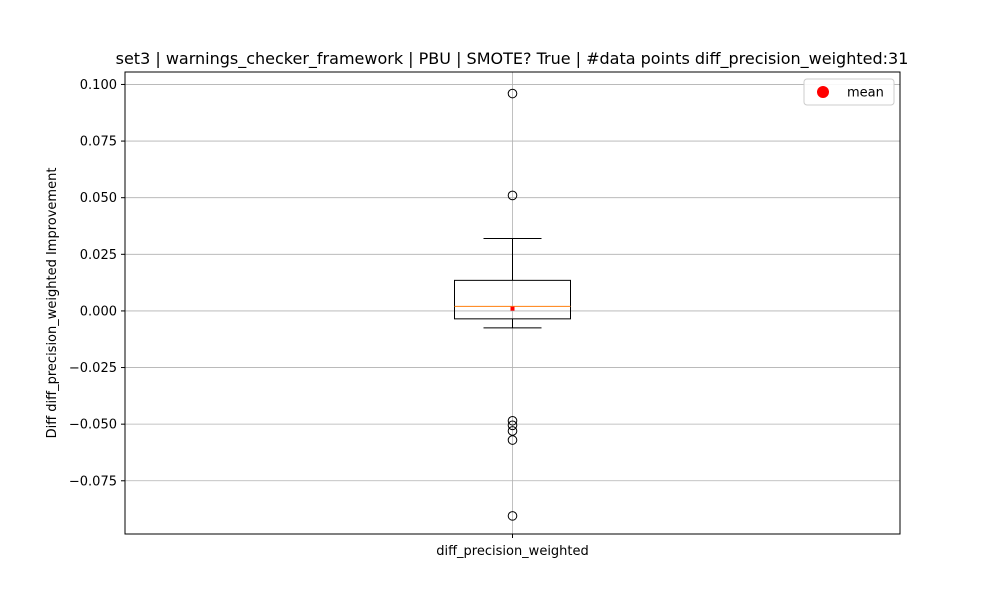 The width and height of the screenshot is (1000, 600). I want to click on y-tick-label: −0.025, so click(93, 368).